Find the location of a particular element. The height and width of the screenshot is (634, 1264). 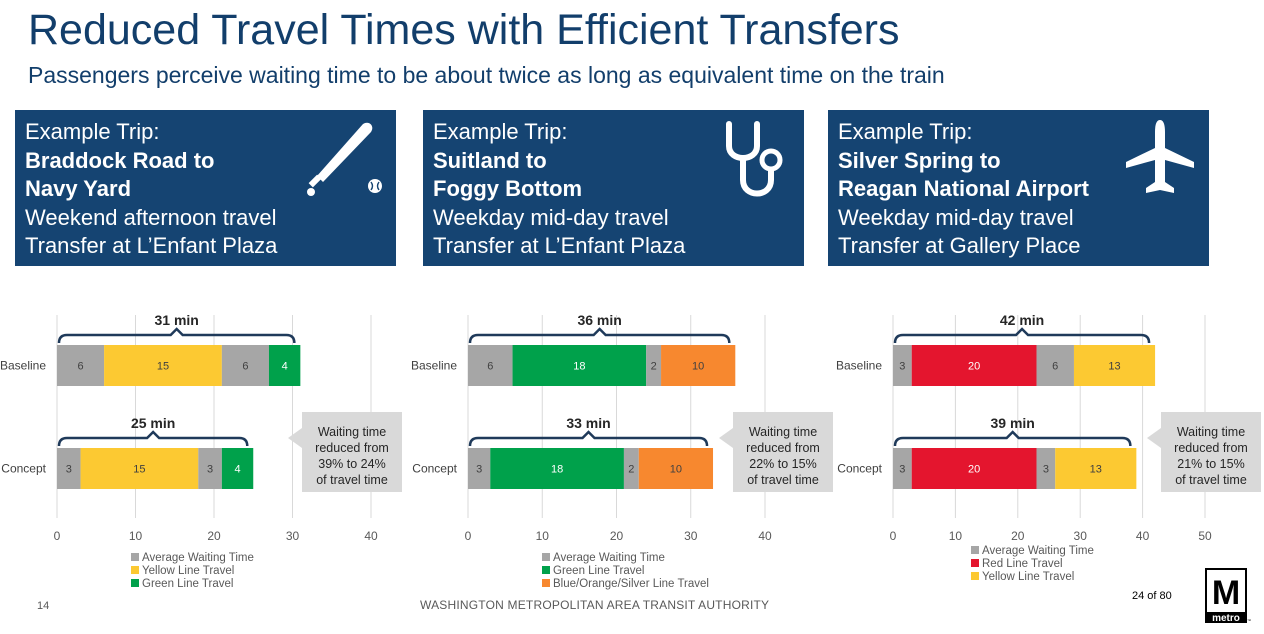

total-label: 25 min is located at coordinates (153, 423).